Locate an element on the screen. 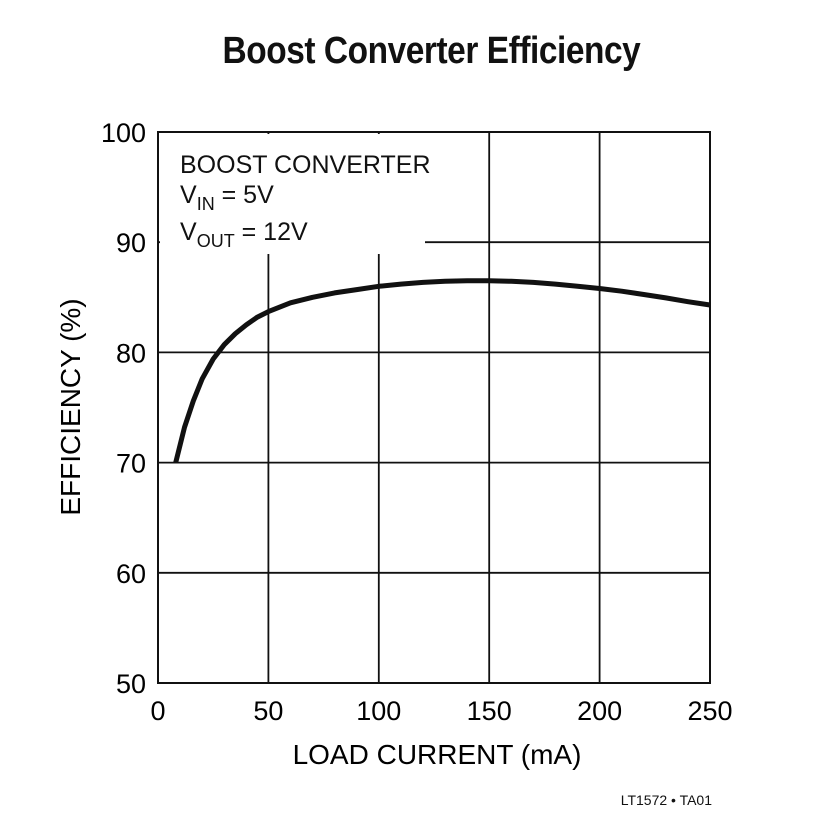  x-axis-label: LOAD CURRENT (mA) is located at coordinates (437, 754).